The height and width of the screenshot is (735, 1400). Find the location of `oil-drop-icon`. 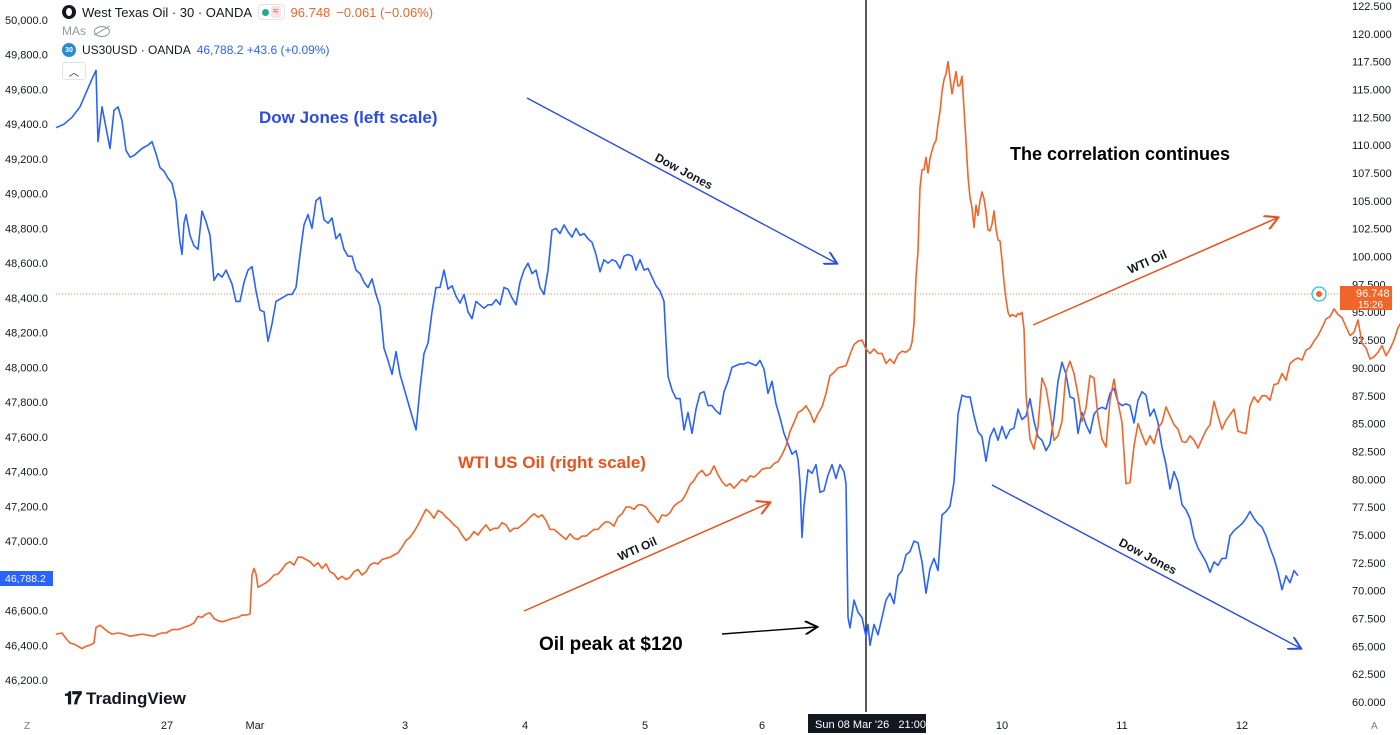

oil-drop-icon is located at coordinates (69, 12).